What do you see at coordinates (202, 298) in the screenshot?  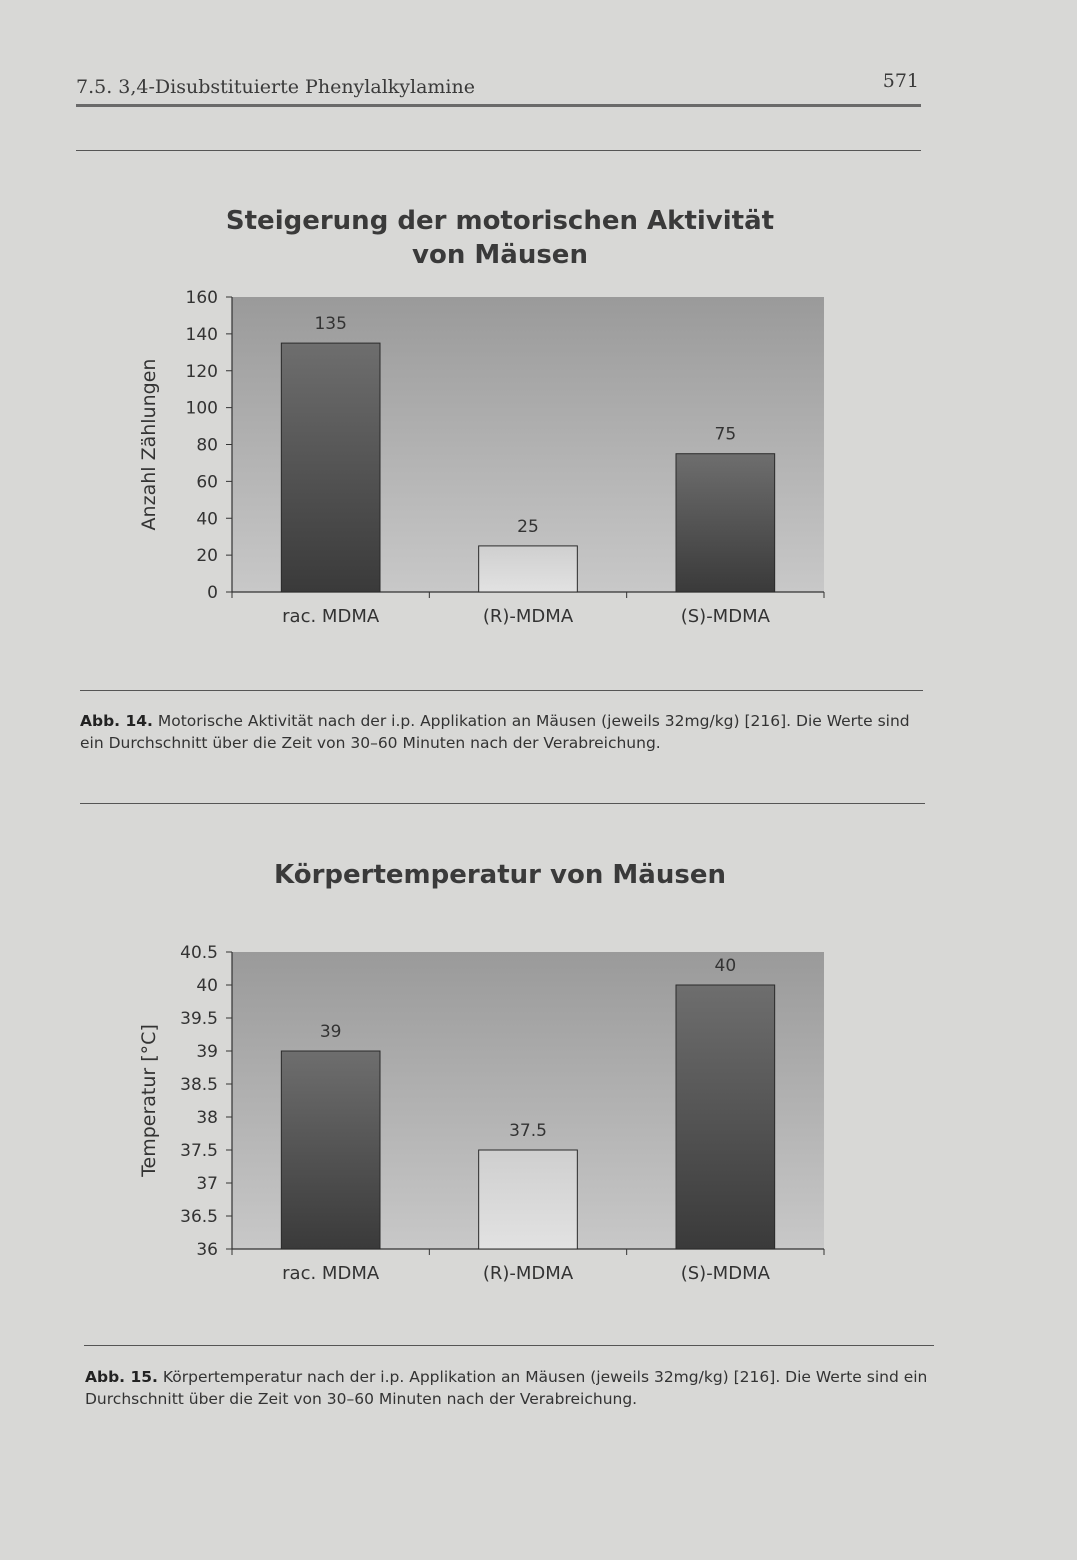 I see `y-tick-label: 160` at bounding box center [202, 298].